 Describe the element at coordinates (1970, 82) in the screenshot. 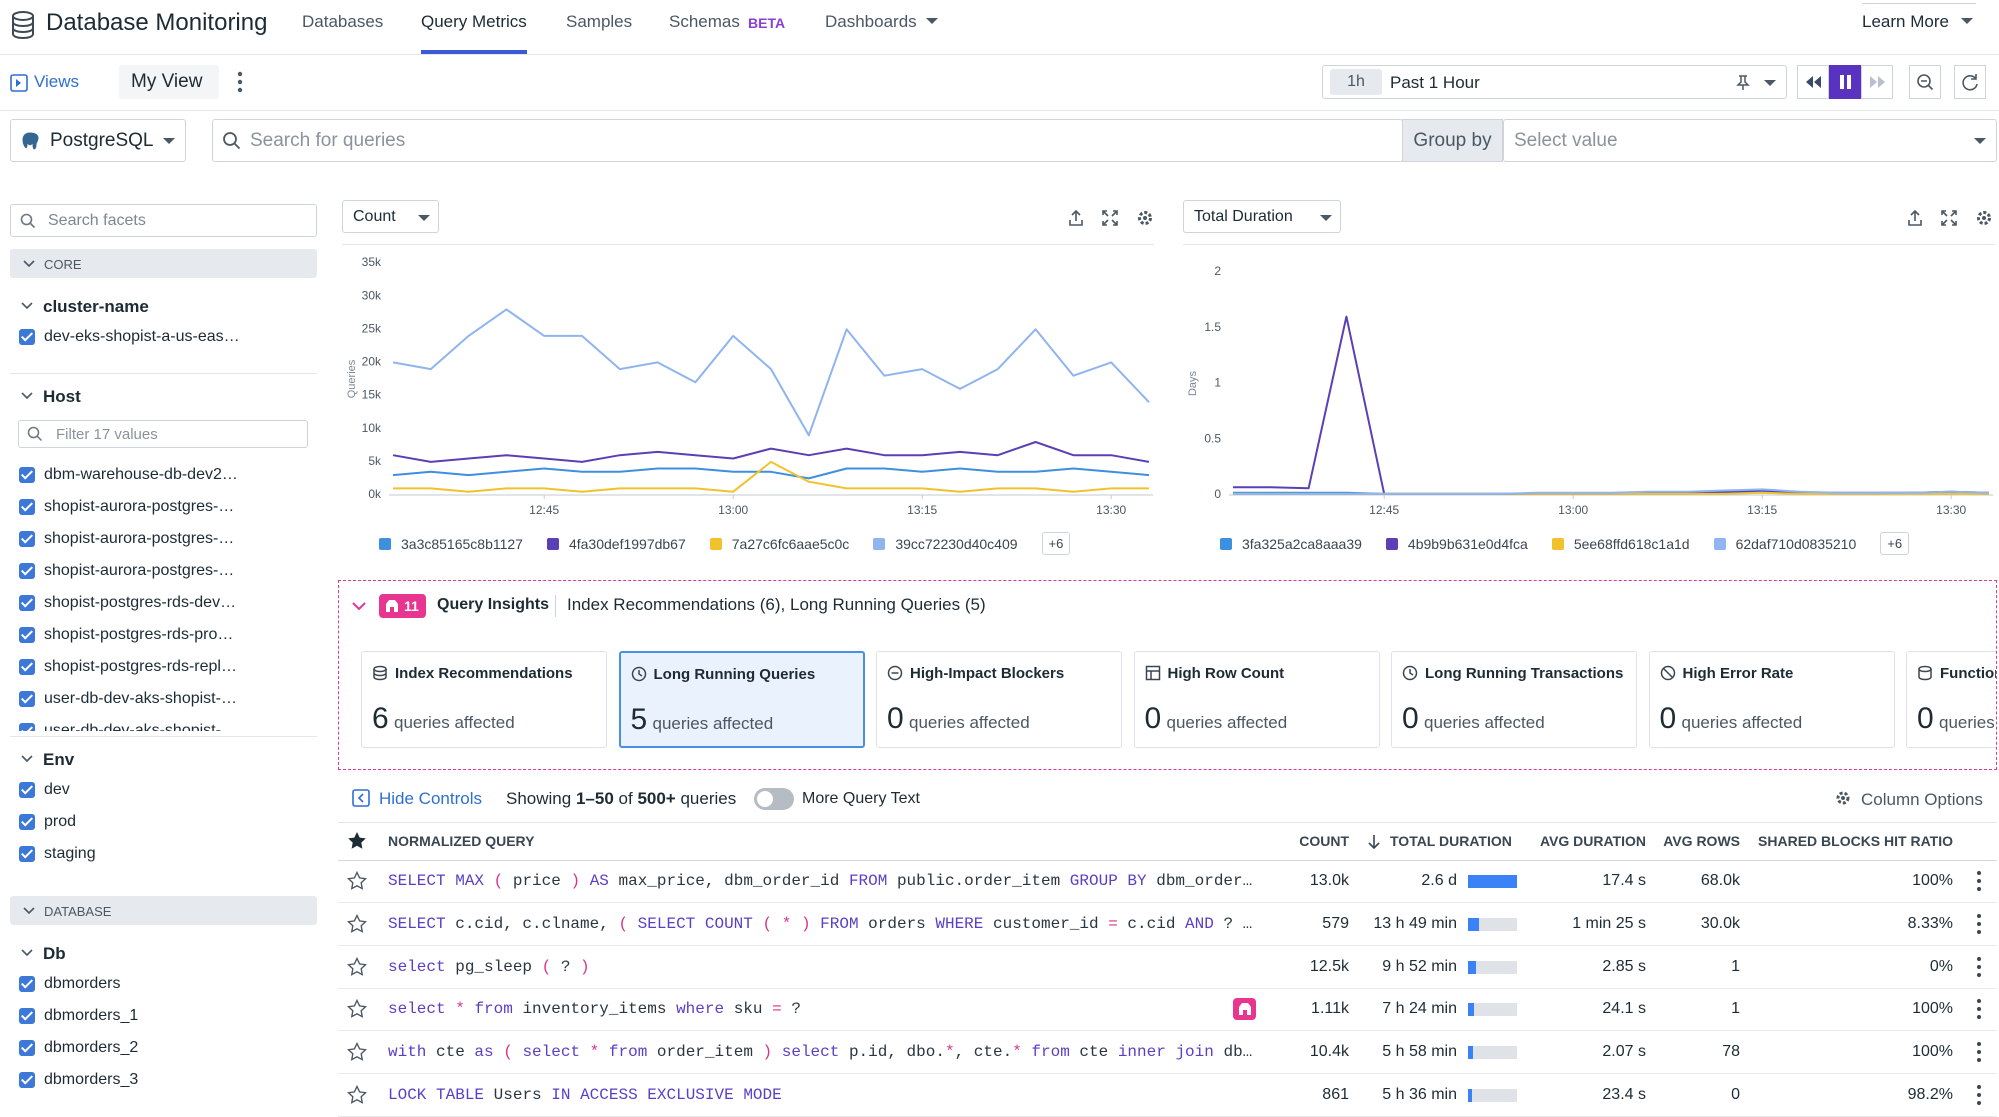

I see `refresh-button` at that location.